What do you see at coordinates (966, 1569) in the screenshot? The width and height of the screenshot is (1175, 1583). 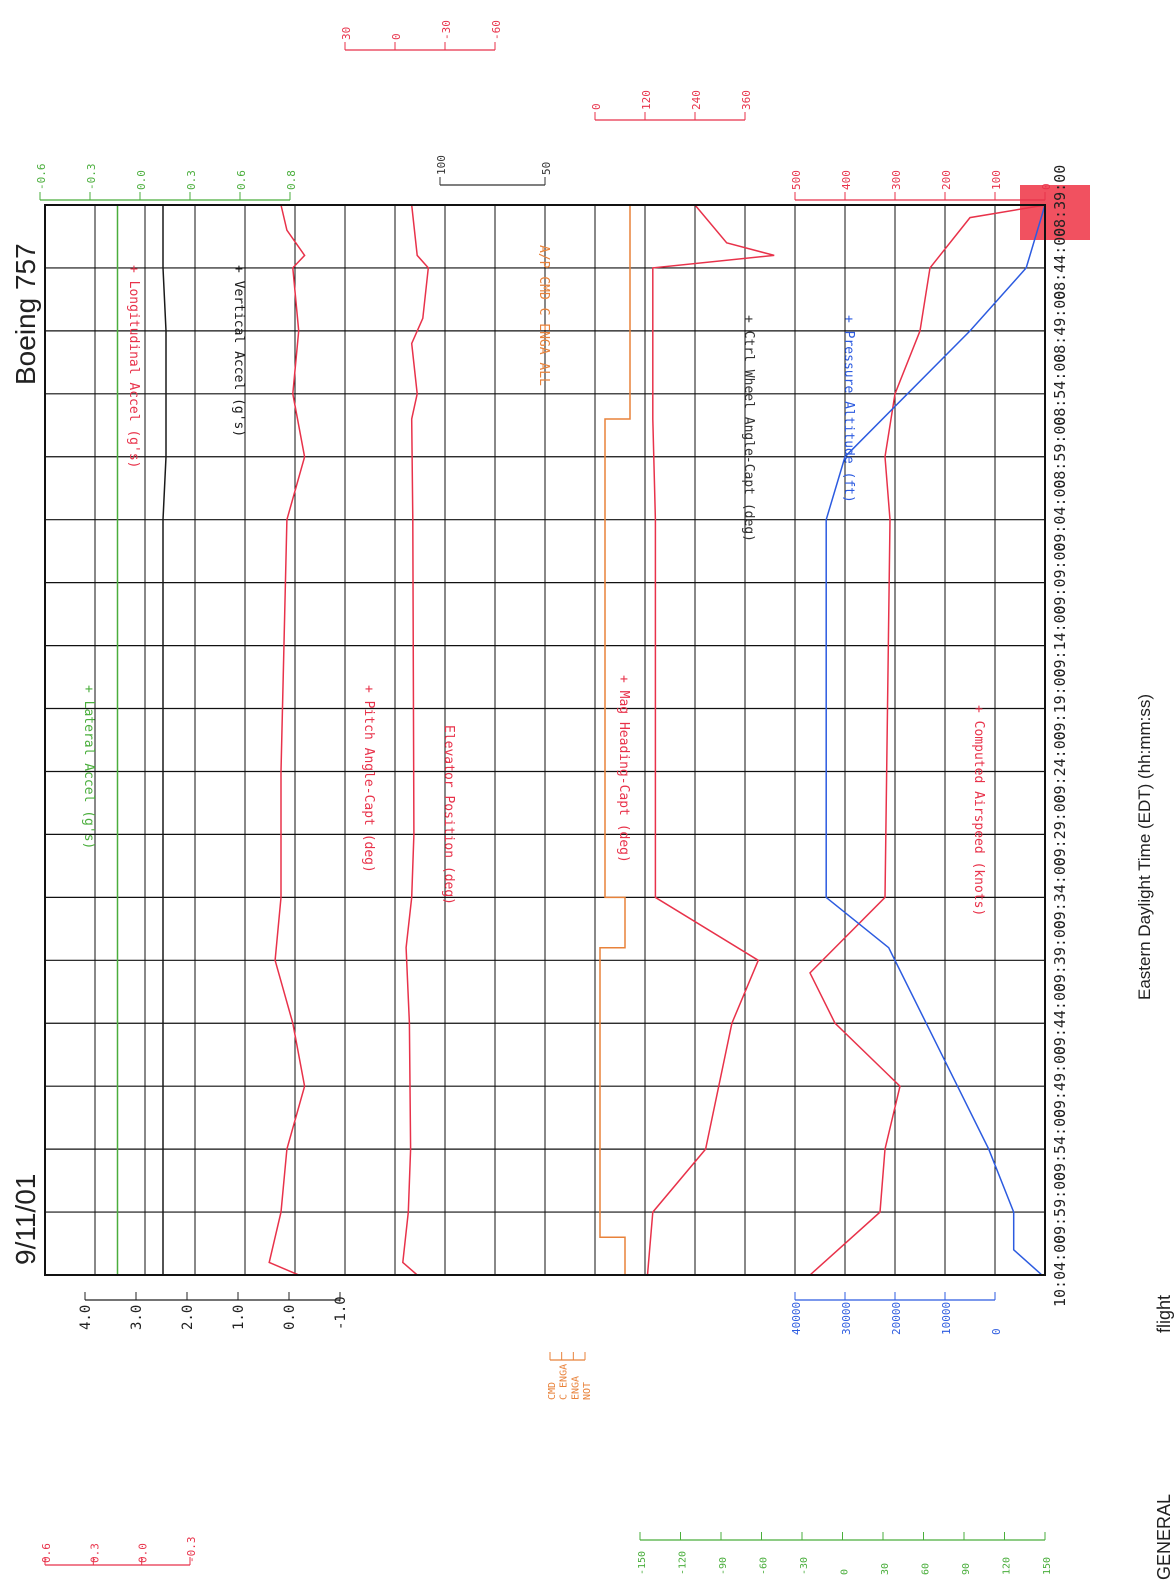 I see `scale-label-wheel: 90` at bounding box center [966, 1569].